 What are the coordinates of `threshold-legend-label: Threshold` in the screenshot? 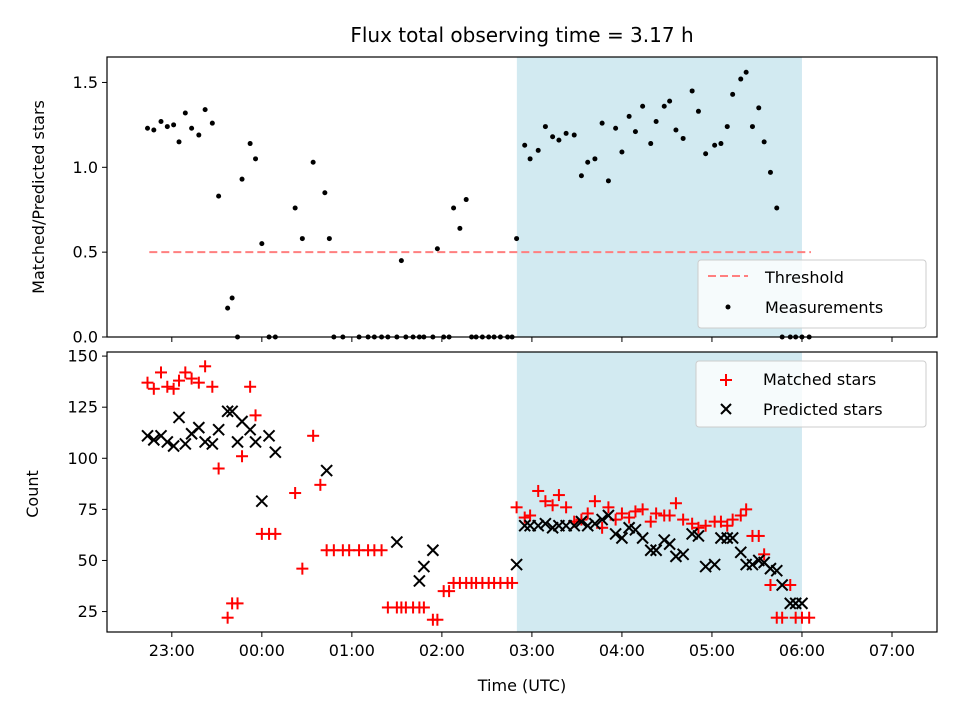 It's located at (804, 277).